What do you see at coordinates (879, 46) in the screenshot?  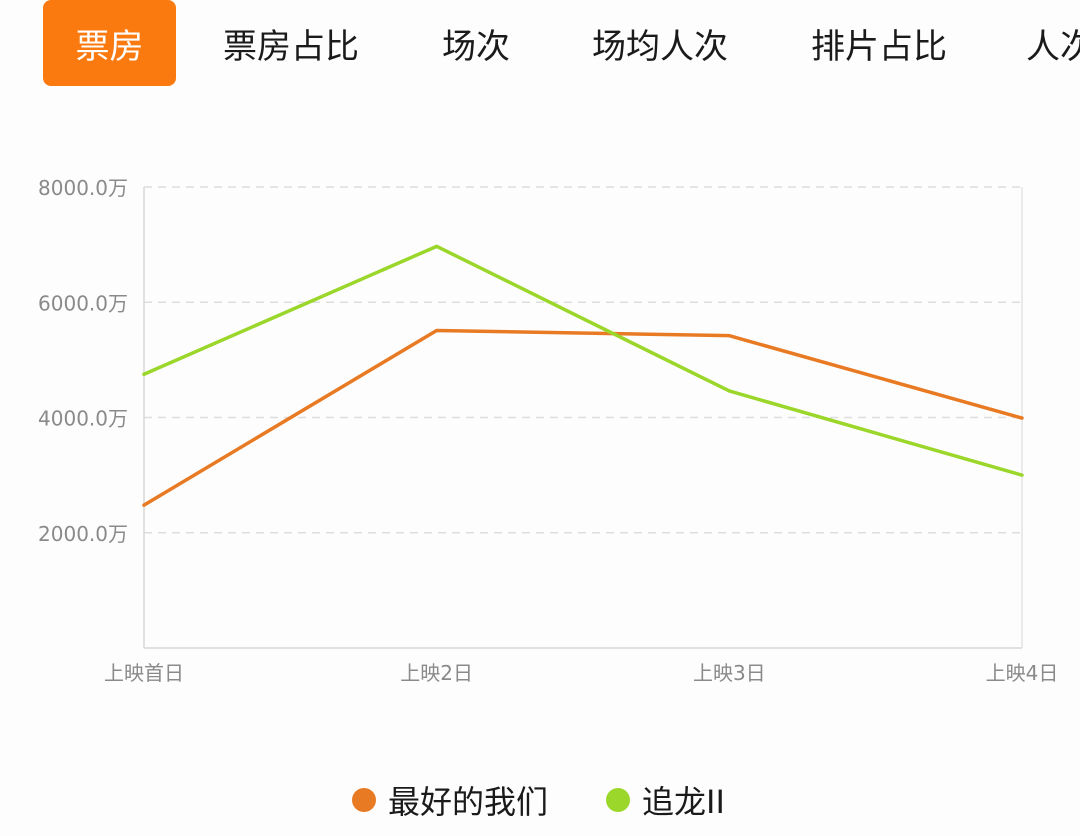 I see `tab-screening-share: 排片占比` at bounding box center [879, 46].